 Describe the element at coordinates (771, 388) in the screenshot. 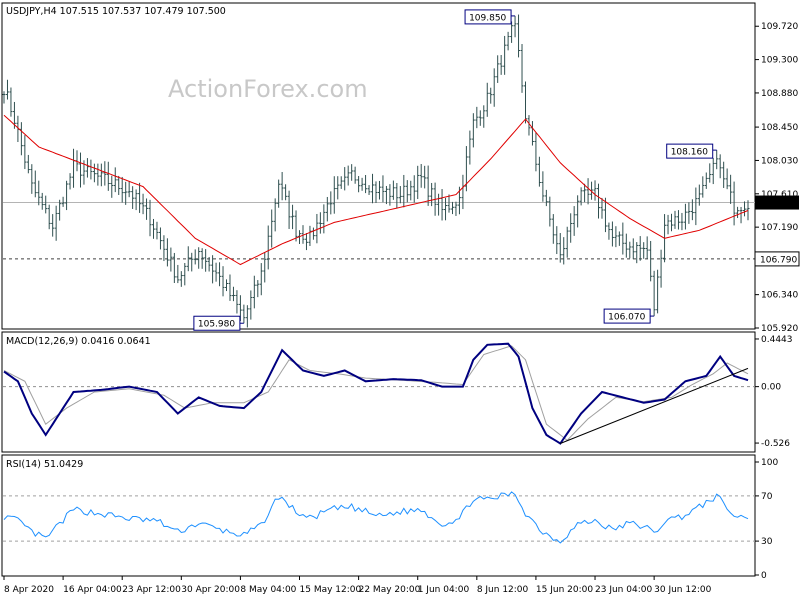

I see `macd-ytick-label: 0.00` at that location.